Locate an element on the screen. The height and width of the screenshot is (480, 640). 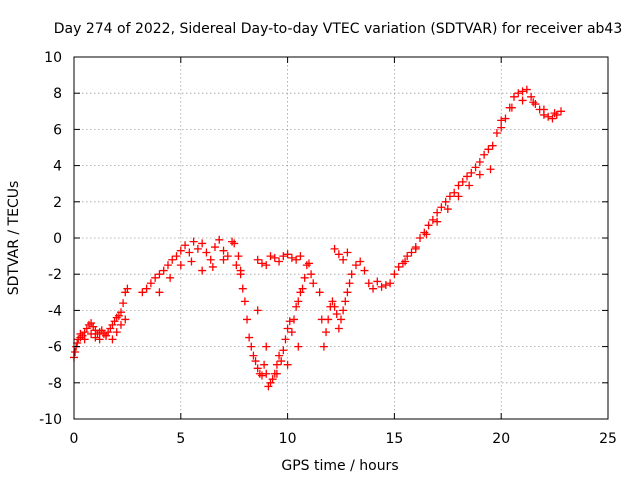
y-tick-label: 2 is located at coordinates (57, 203).